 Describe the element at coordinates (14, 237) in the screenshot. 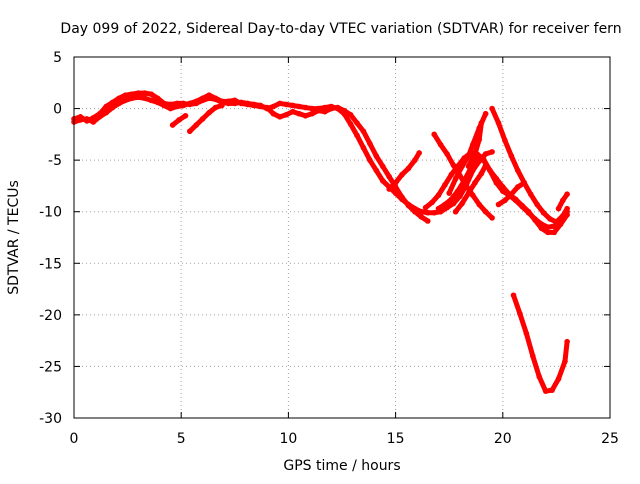

I see `y-axis-label: SDTVAR / TECUs` at that location.